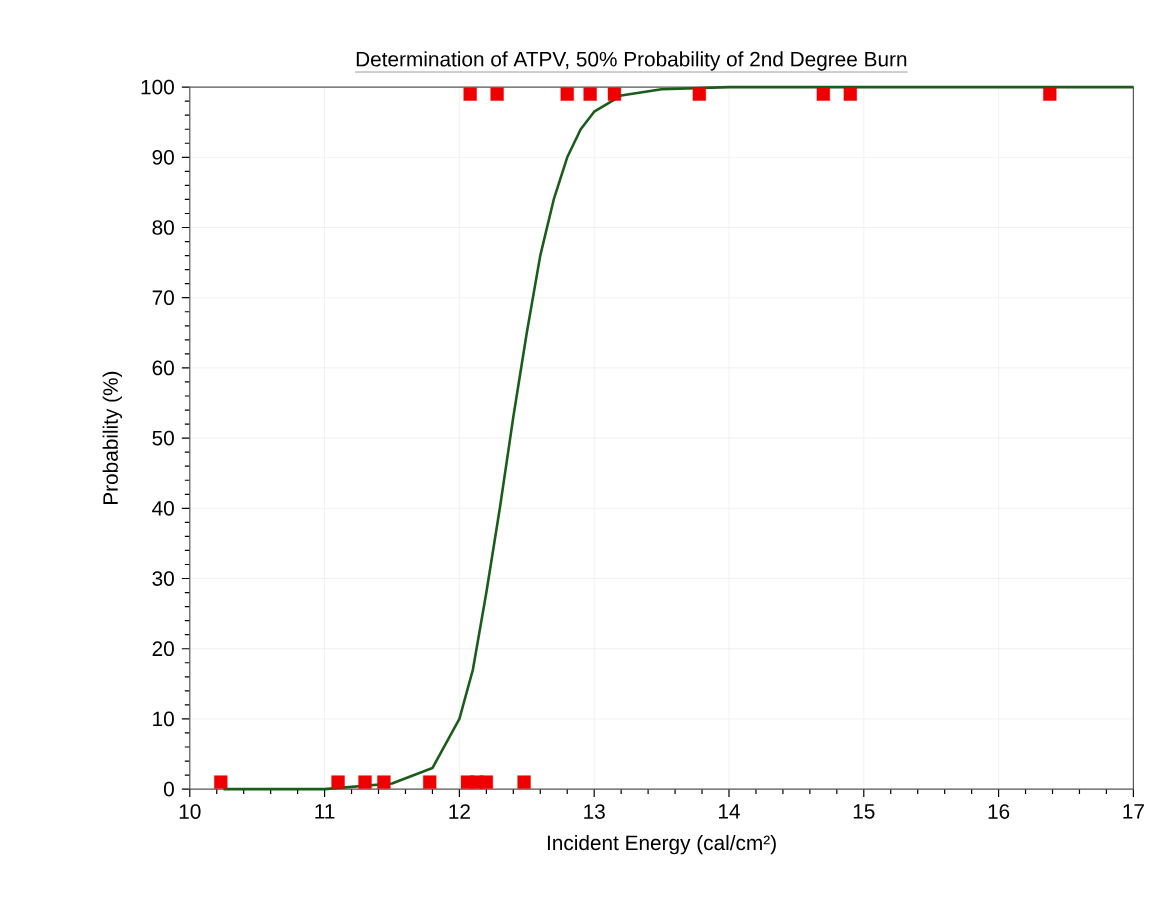 The width and height of the screenshot is (1171, 899). I want to click on x-tick-label: 12, so click(459, 811).